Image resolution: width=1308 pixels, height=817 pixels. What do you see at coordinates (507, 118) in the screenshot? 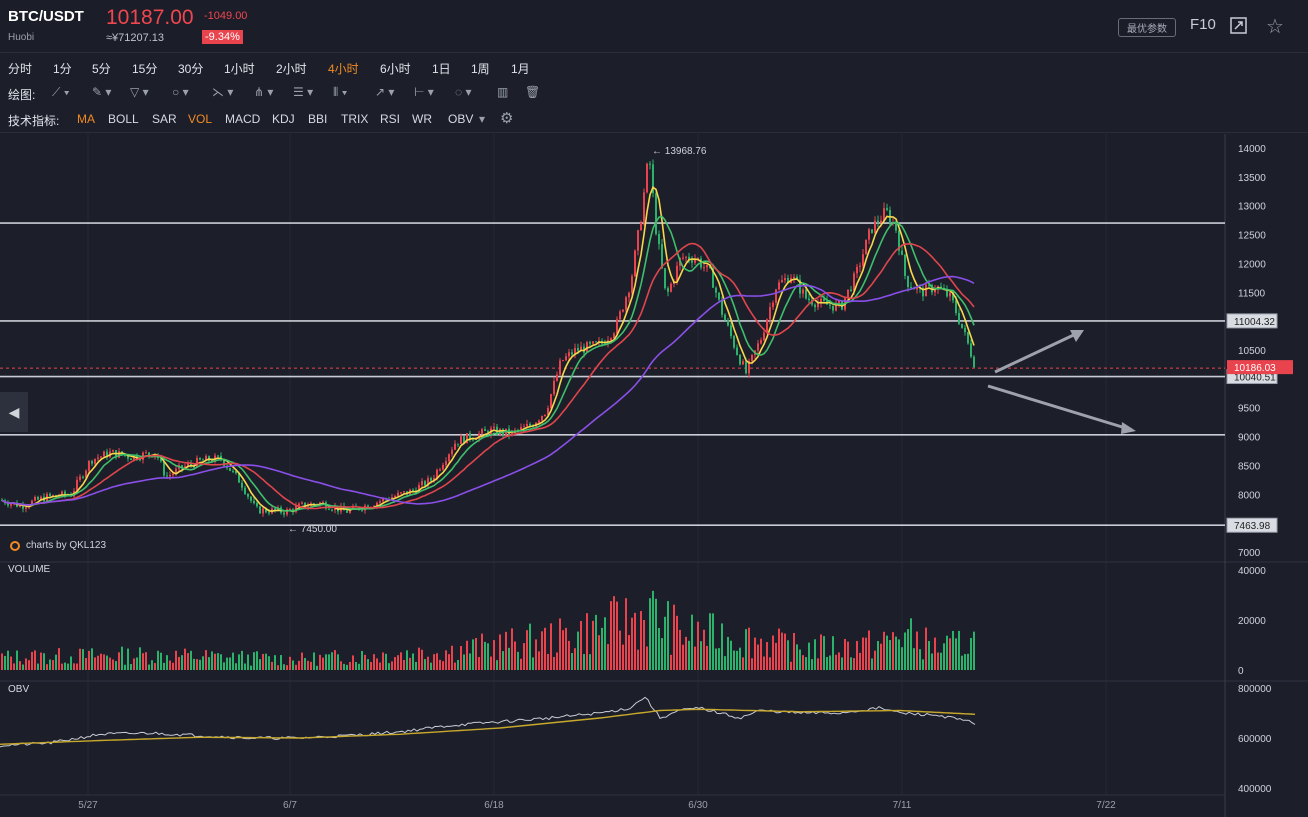
I see `gear-icon: ⚙` at bounding box center [507, 118].